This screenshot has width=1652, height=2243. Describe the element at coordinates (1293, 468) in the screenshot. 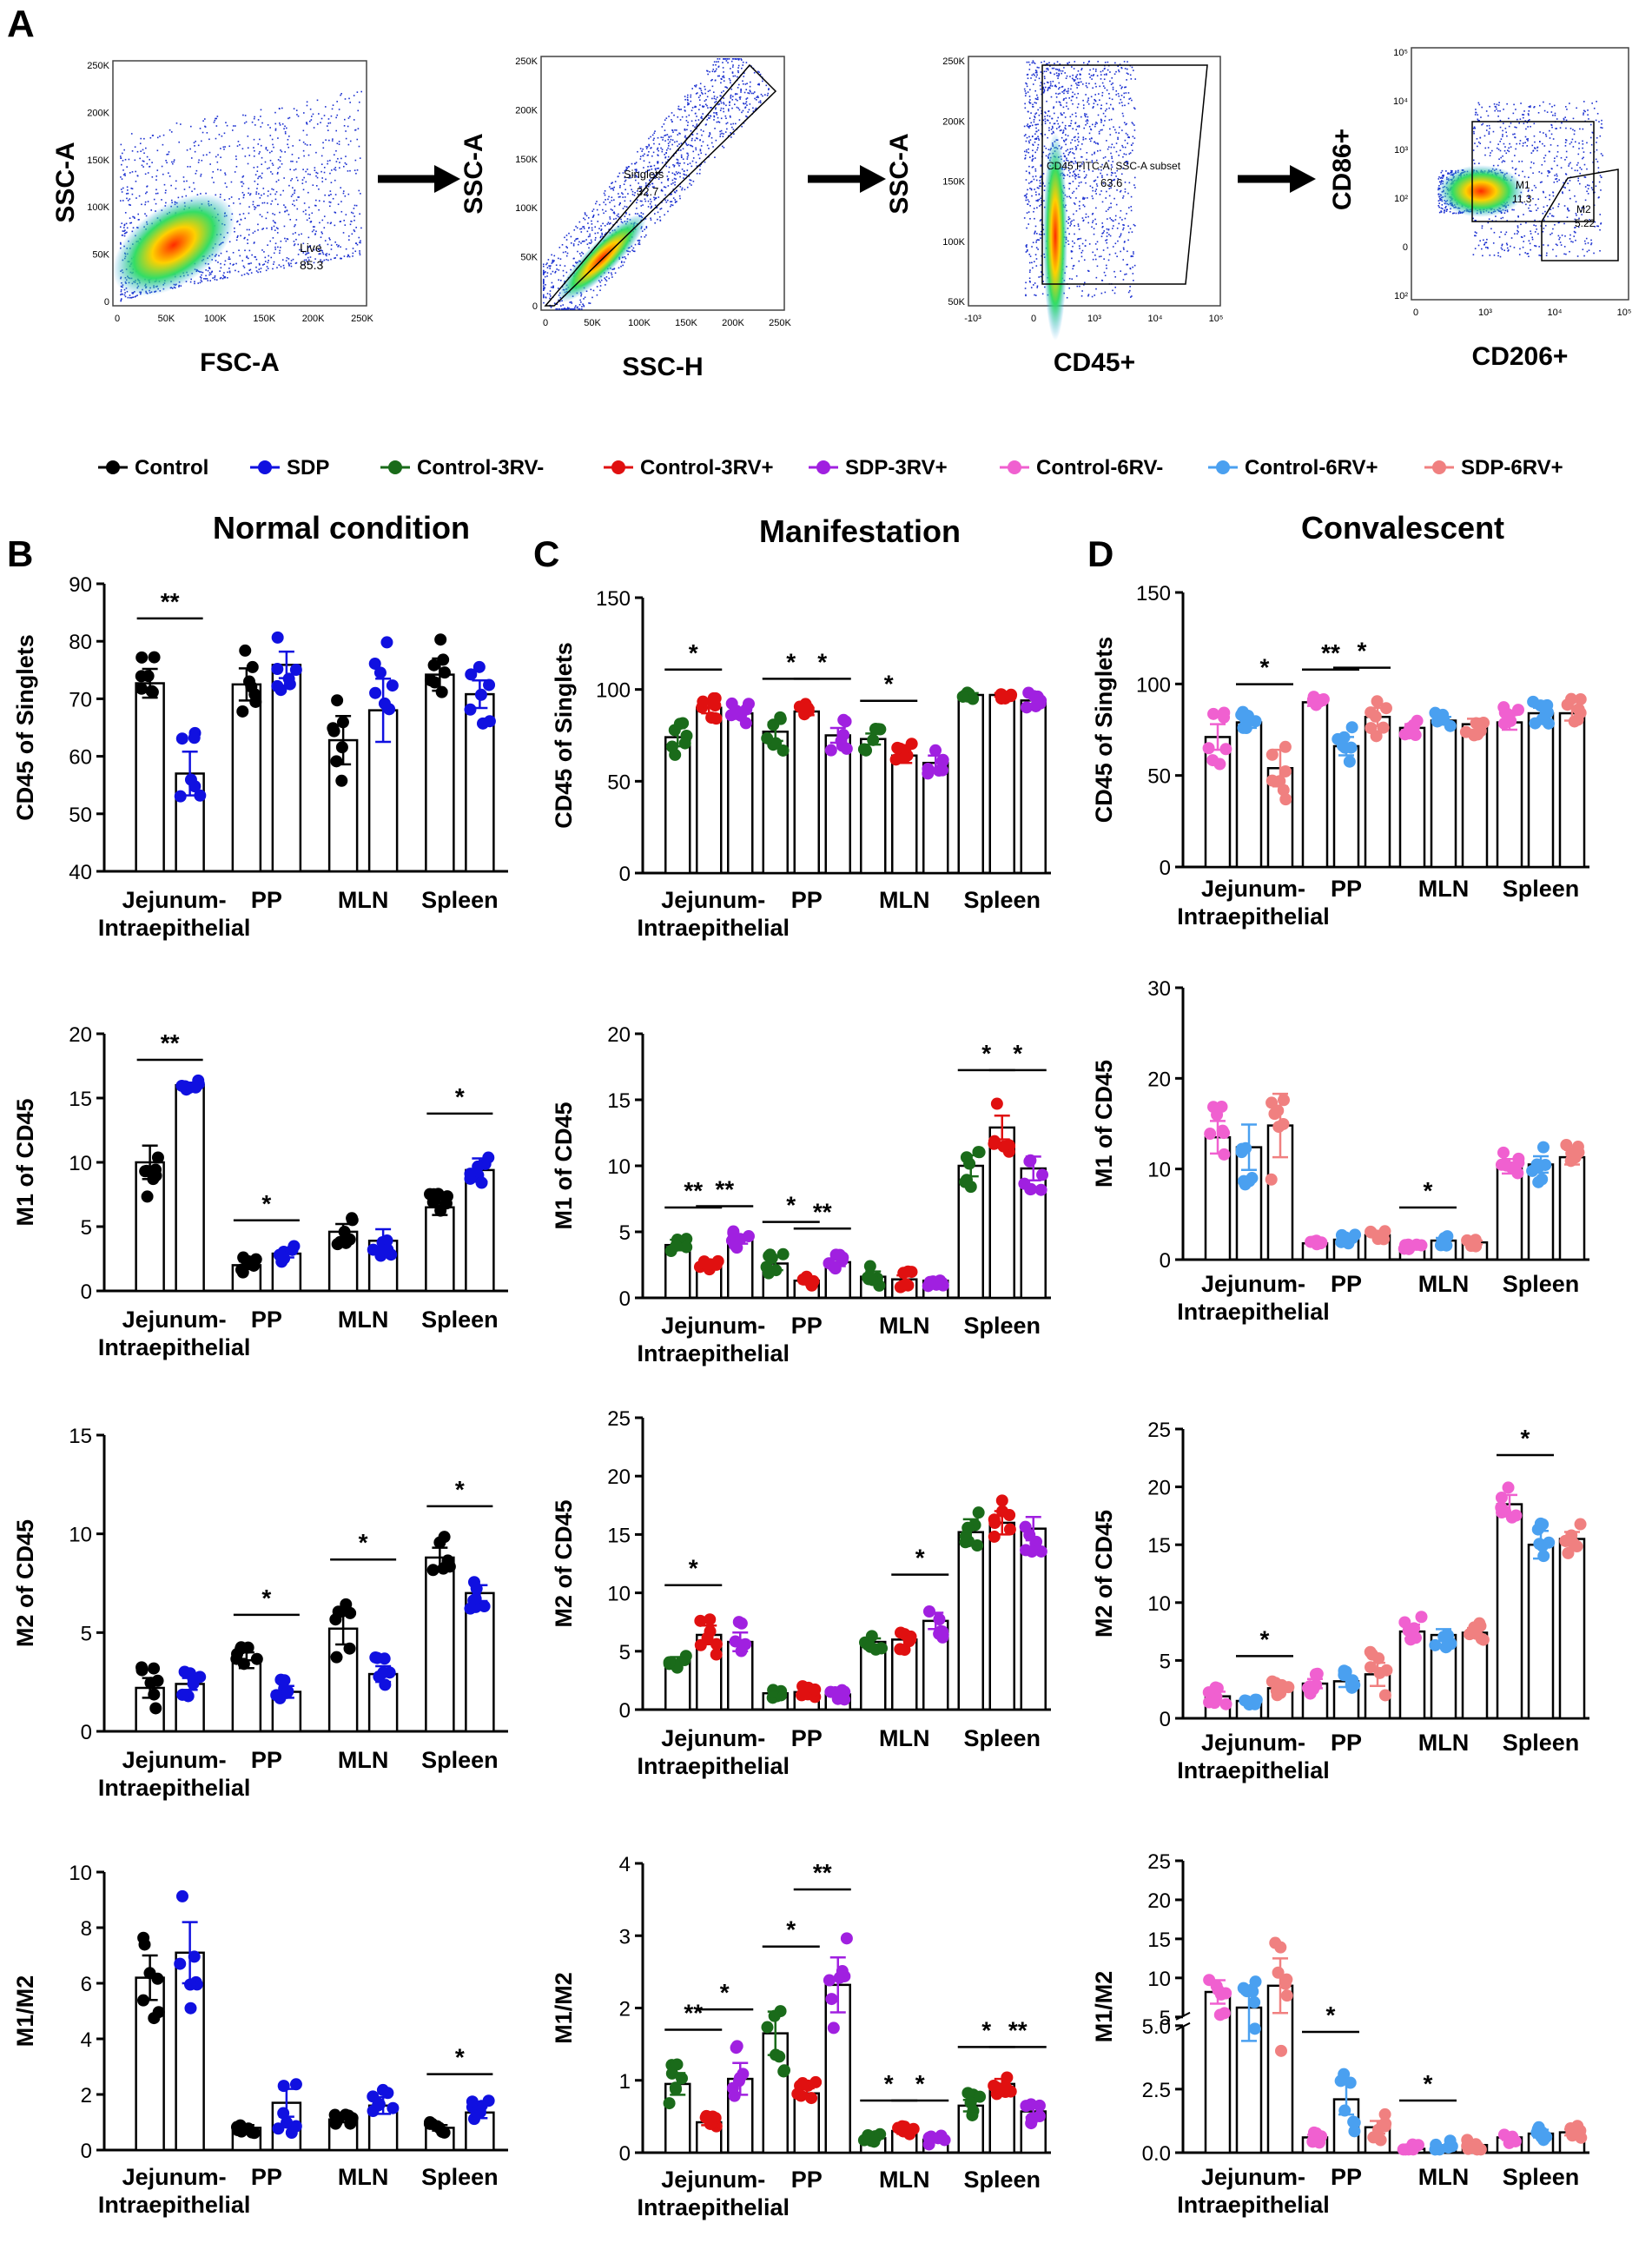

I see `legend-item: Control-6RV+` at that location.